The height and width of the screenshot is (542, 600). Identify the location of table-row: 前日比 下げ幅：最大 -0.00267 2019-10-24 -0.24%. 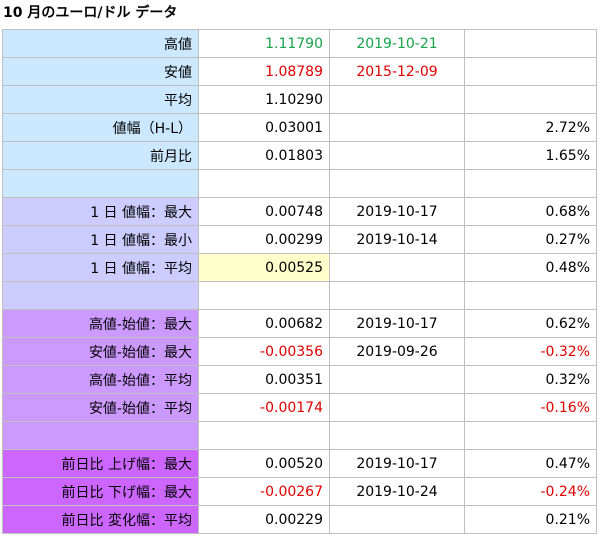
(299, 491).